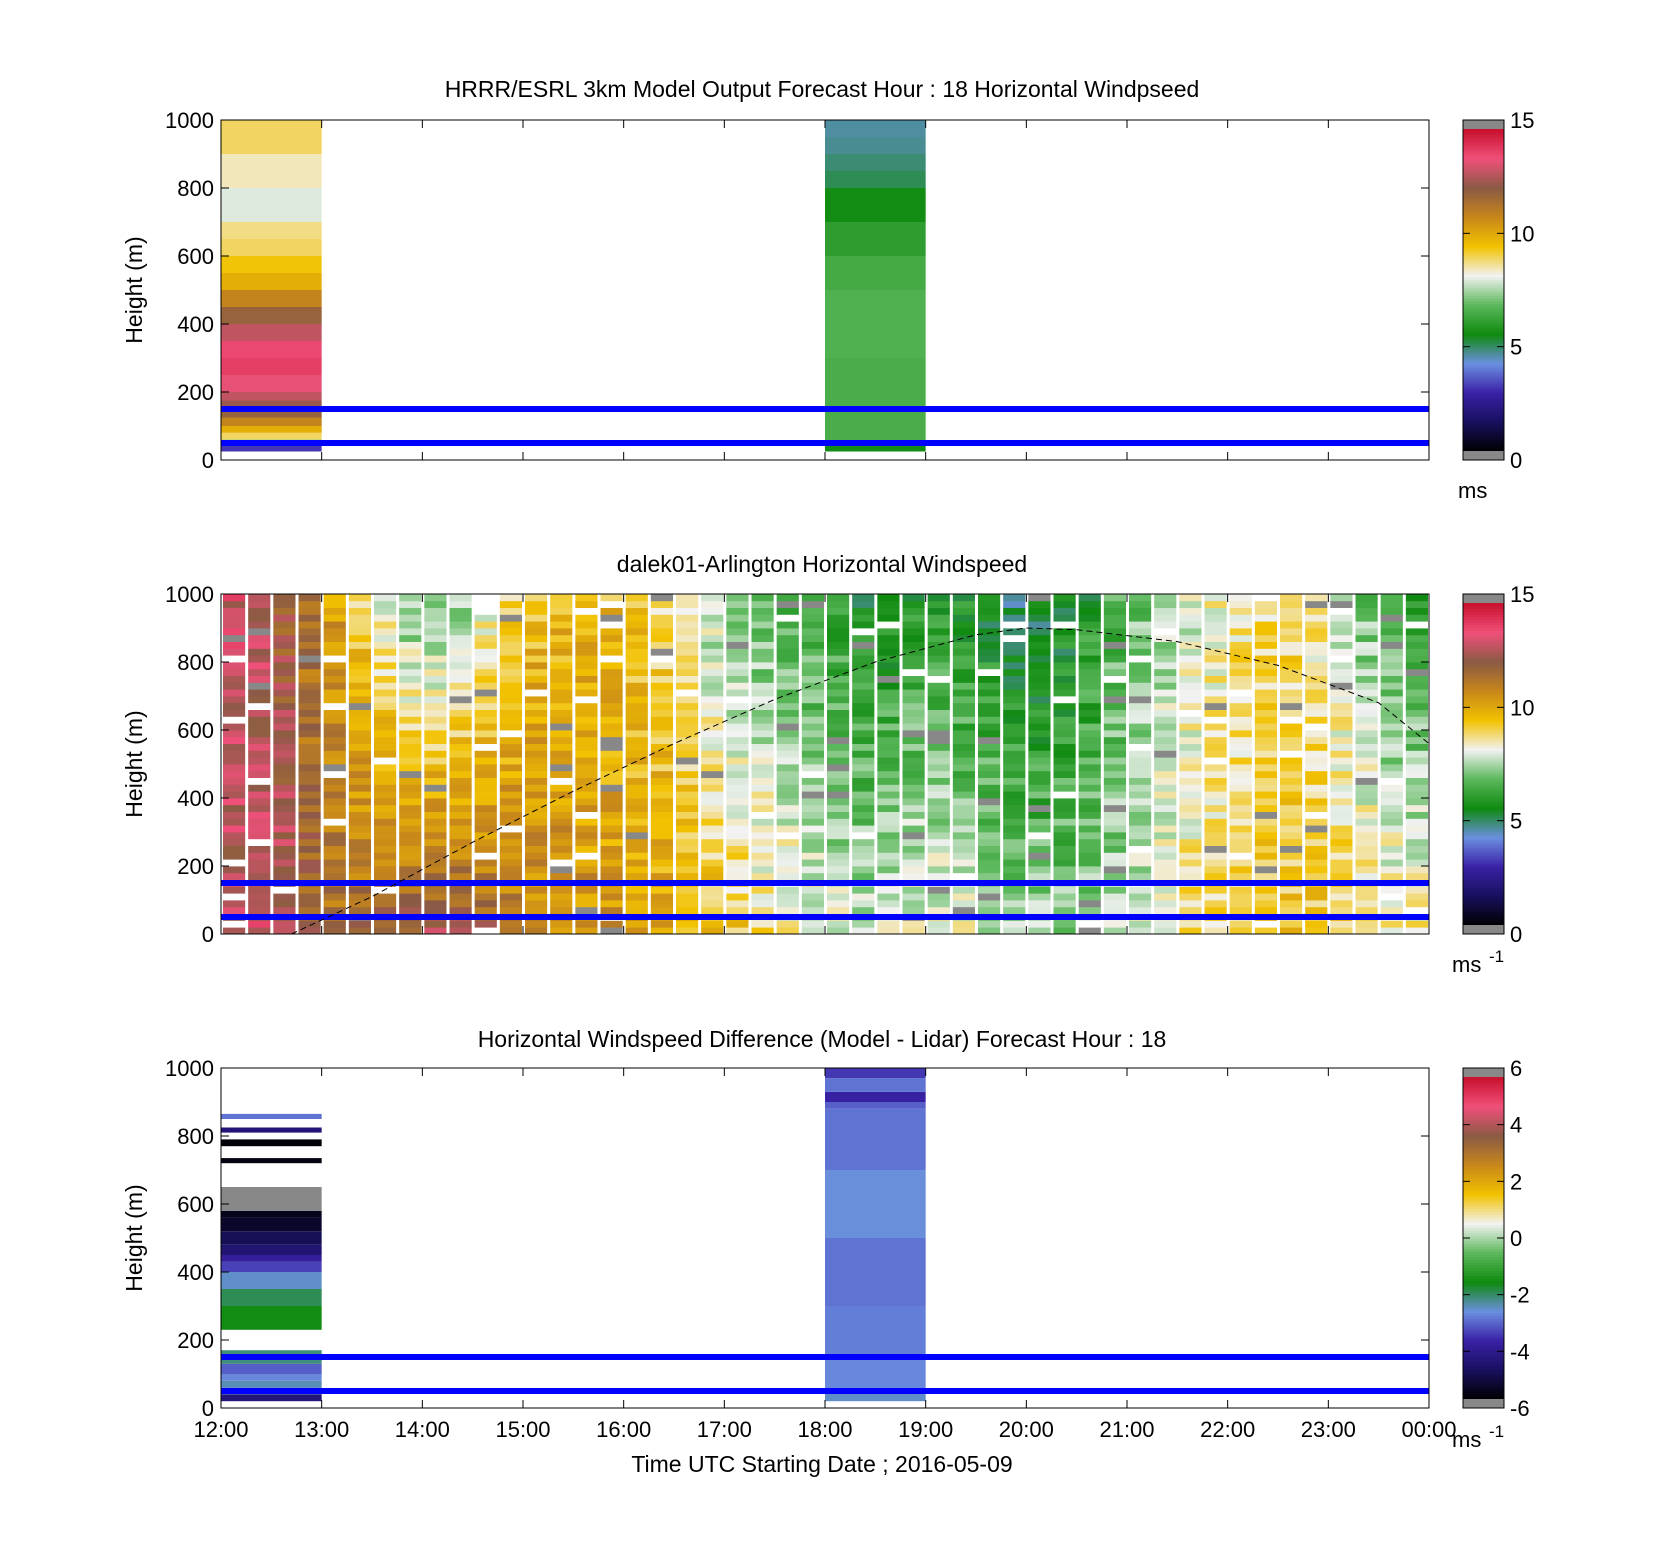 The width and height of the screenshot is (1680, 1561). What do you see at coordinates (824, 1429) in the screenshot?
I see `x-tick-label: 18:00` at bounding box center [824, 1429].